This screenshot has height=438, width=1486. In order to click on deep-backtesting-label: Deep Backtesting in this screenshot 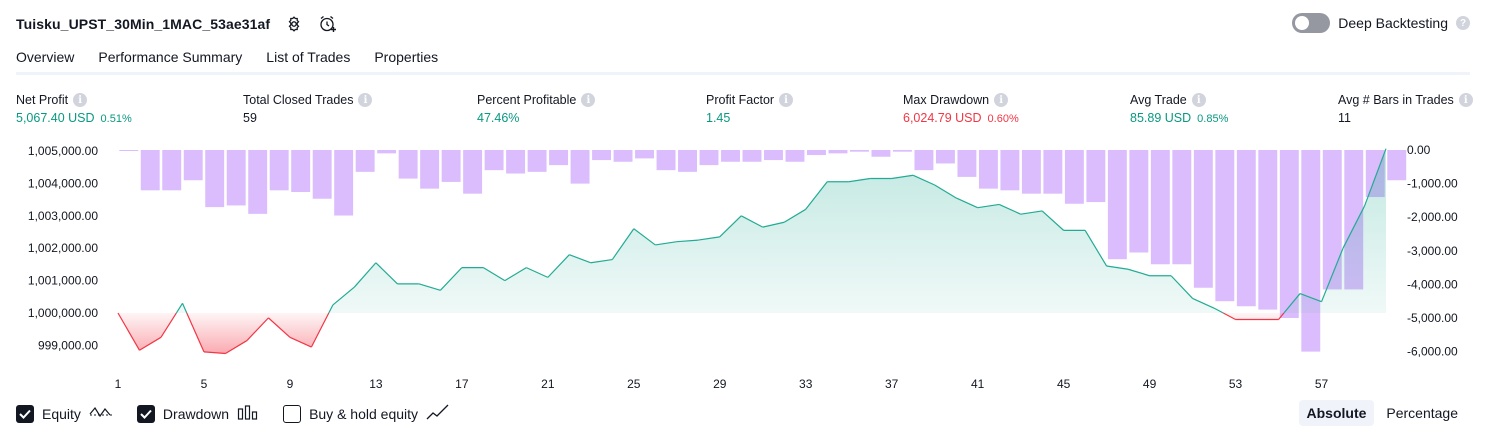, I will do `click(1393, 23)`.